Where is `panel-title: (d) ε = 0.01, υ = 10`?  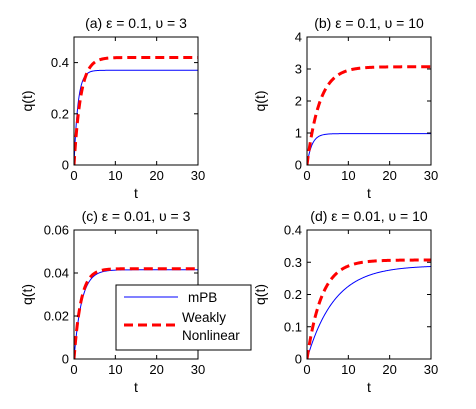
panel-title: (d) ε = 0.01, υ = 10 is located at coordinates (369, 216).